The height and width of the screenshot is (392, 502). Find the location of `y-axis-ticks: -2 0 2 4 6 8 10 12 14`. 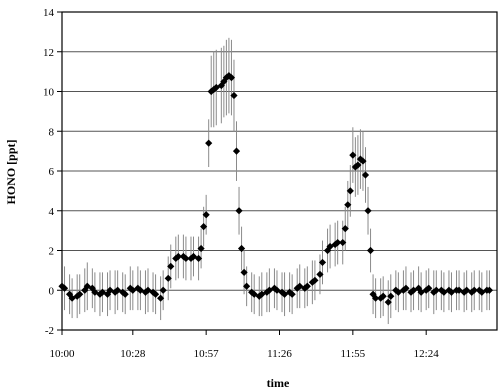

y-axis-ticks: -2 0 2 4 6 8 10 12 14 is located at coordinates (52, 172).